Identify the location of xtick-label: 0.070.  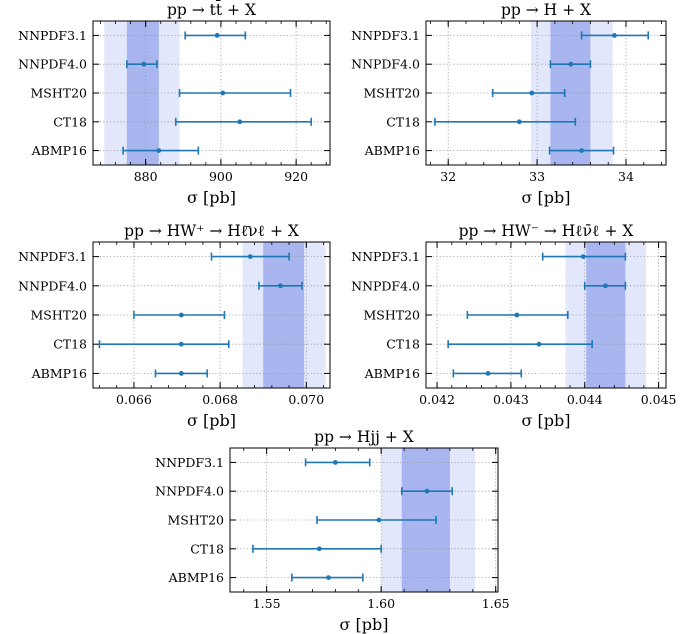
(306, 399).